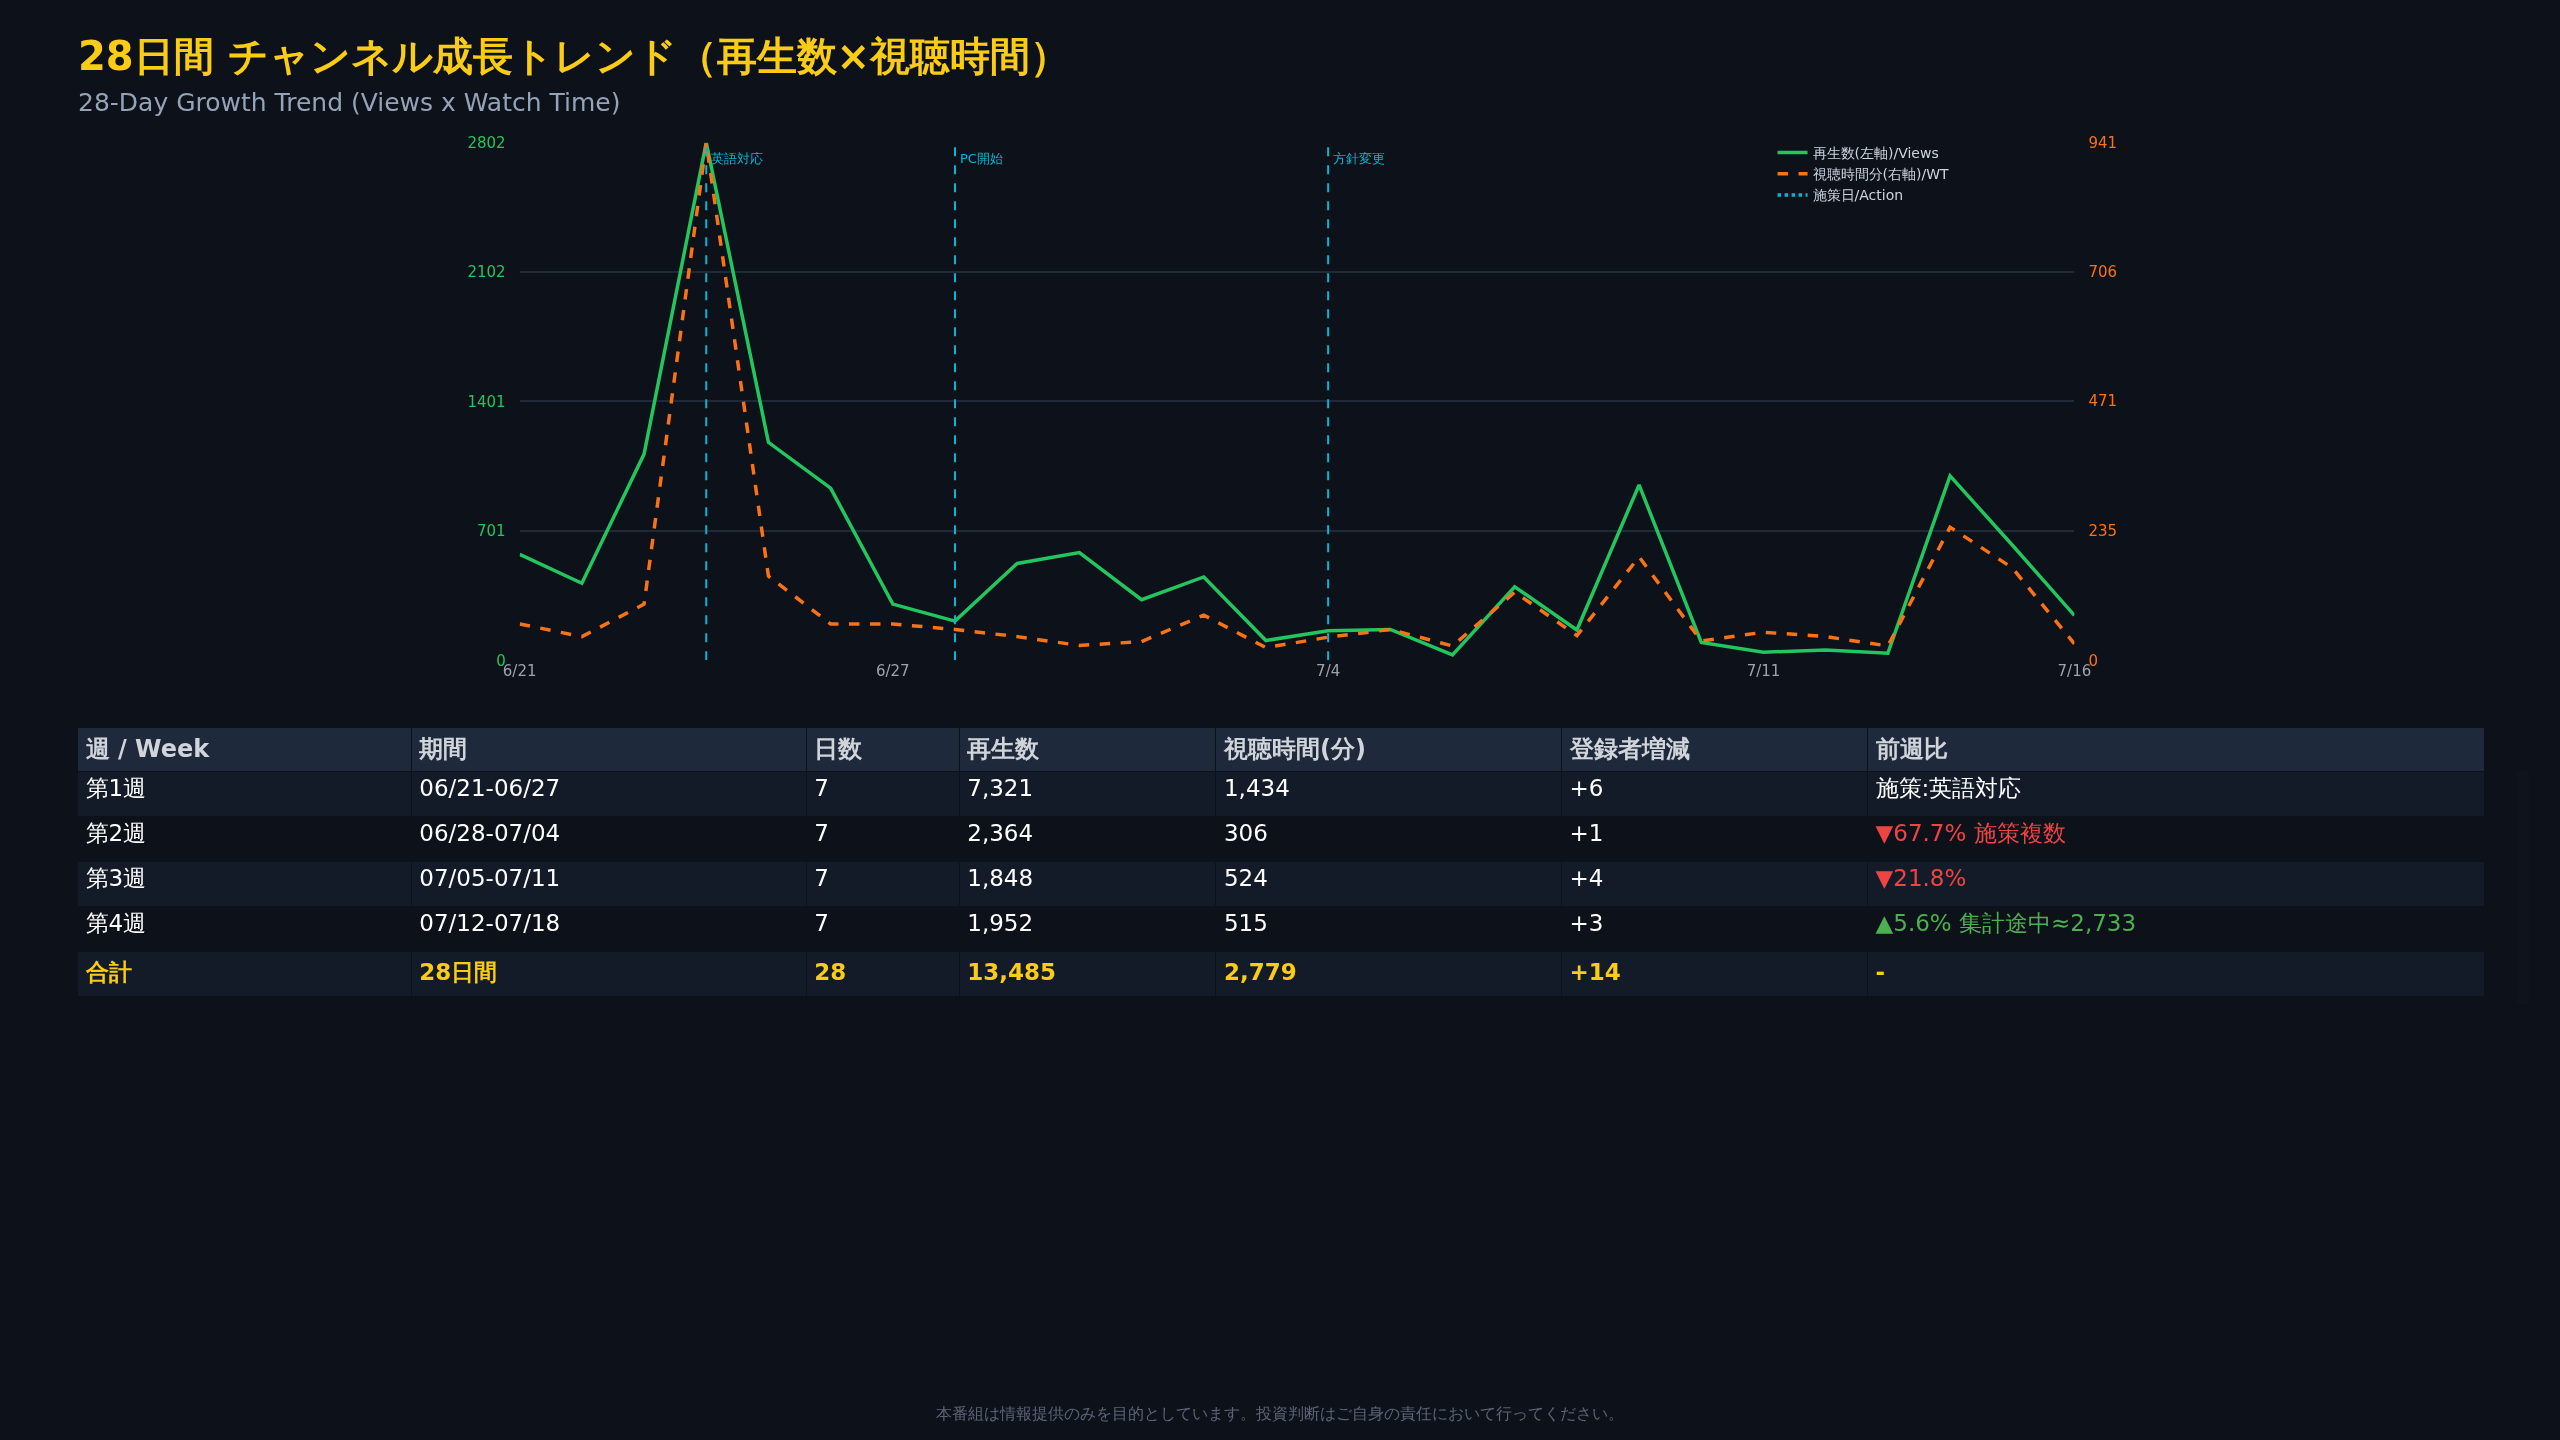  What do you see at coordinates (490, 833) in the screenshot?
I see `text: 06/28-07/04` at bounding box center [490, 833].